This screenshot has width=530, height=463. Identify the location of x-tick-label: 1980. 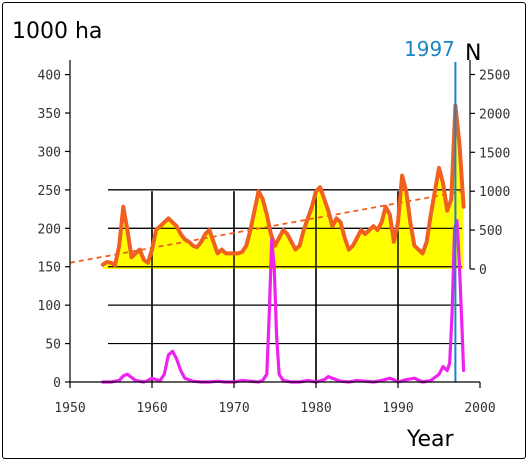
(315, 408).